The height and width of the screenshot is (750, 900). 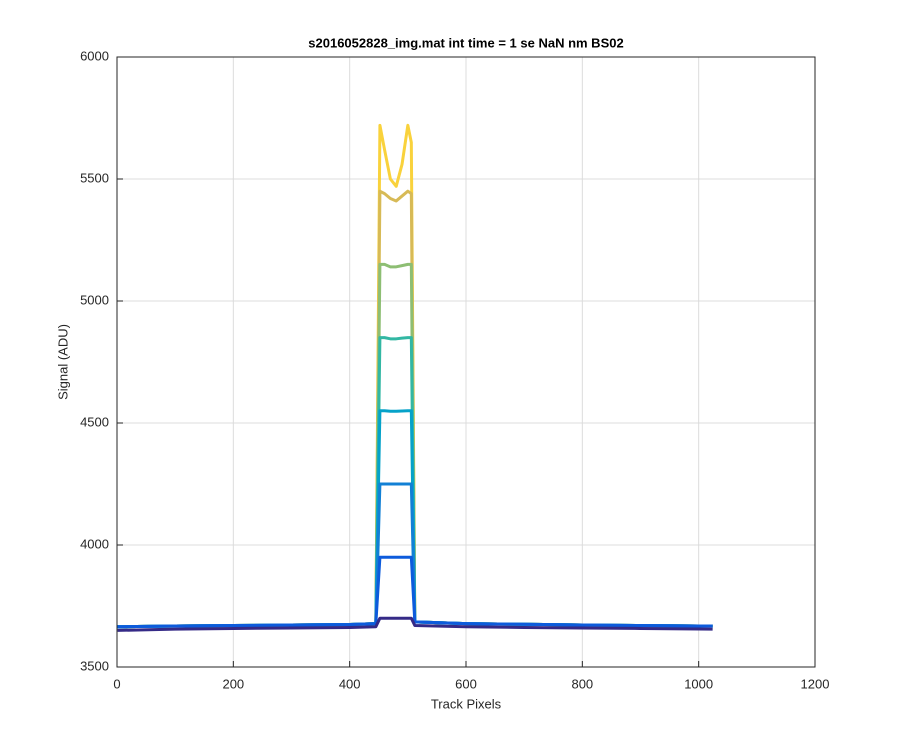 I want to click on x-tick-label: 1000, so click(x=698, y=683).